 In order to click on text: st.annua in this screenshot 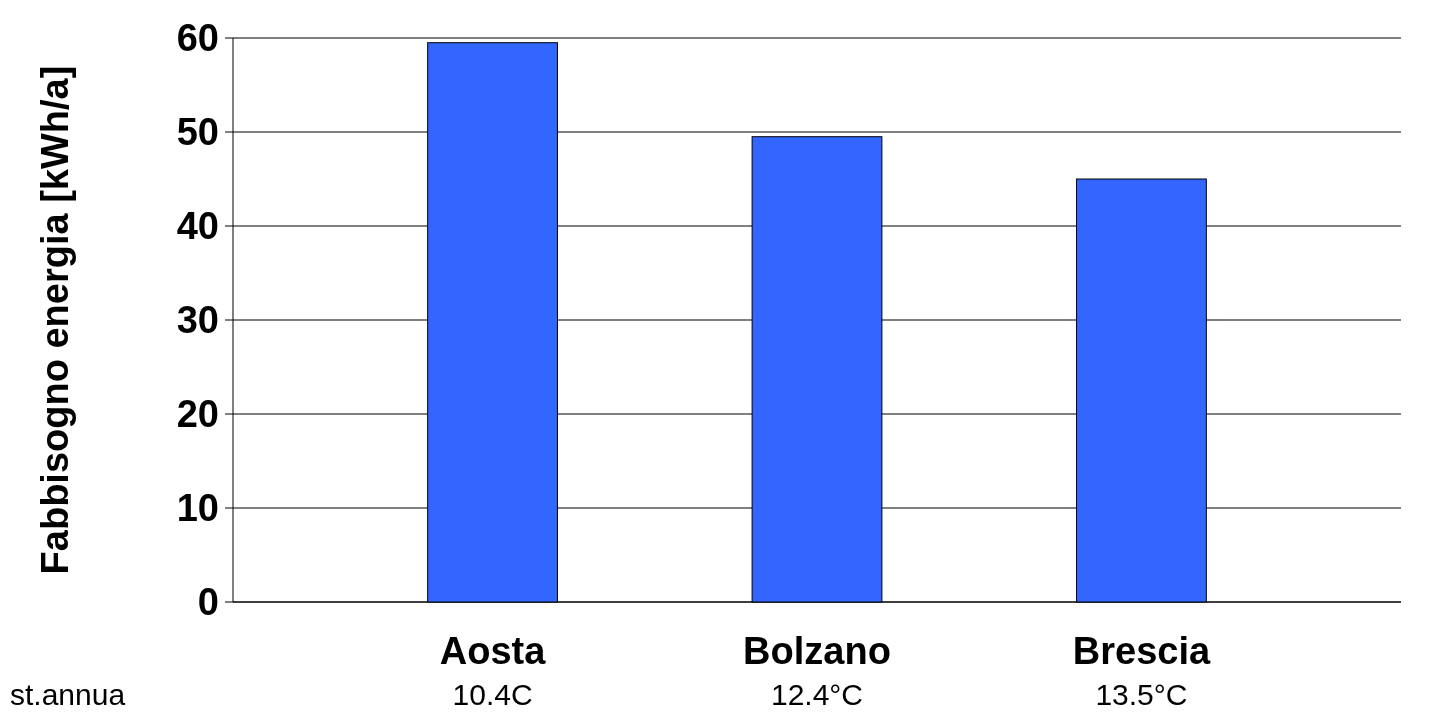, I will do `click(68, 694)`.